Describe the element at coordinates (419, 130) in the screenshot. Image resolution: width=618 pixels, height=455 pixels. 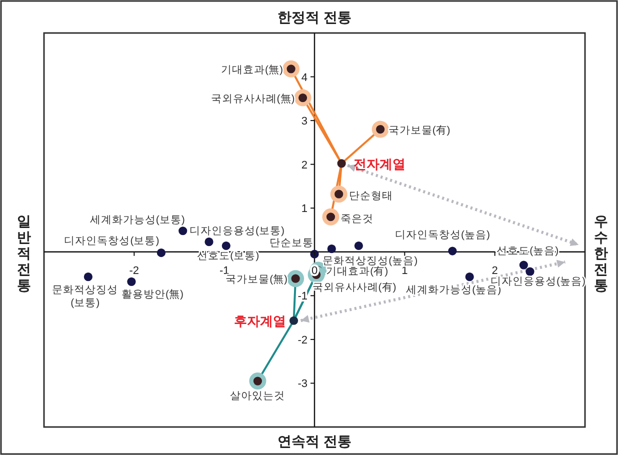
I see `annotation: 국가보물(有)` at that location.